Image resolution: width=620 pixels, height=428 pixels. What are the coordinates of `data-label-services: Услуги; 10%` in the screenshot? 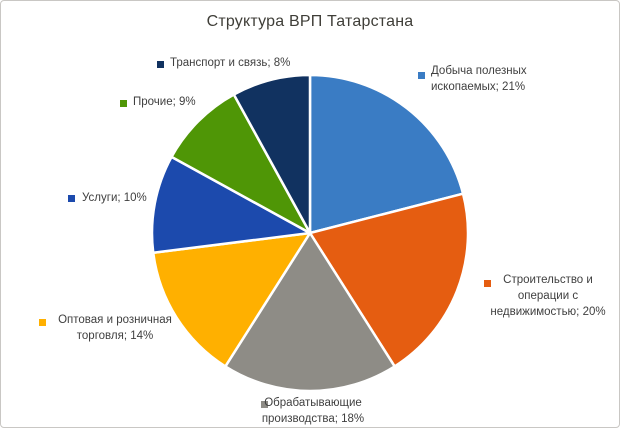 It's located at (114, 198).